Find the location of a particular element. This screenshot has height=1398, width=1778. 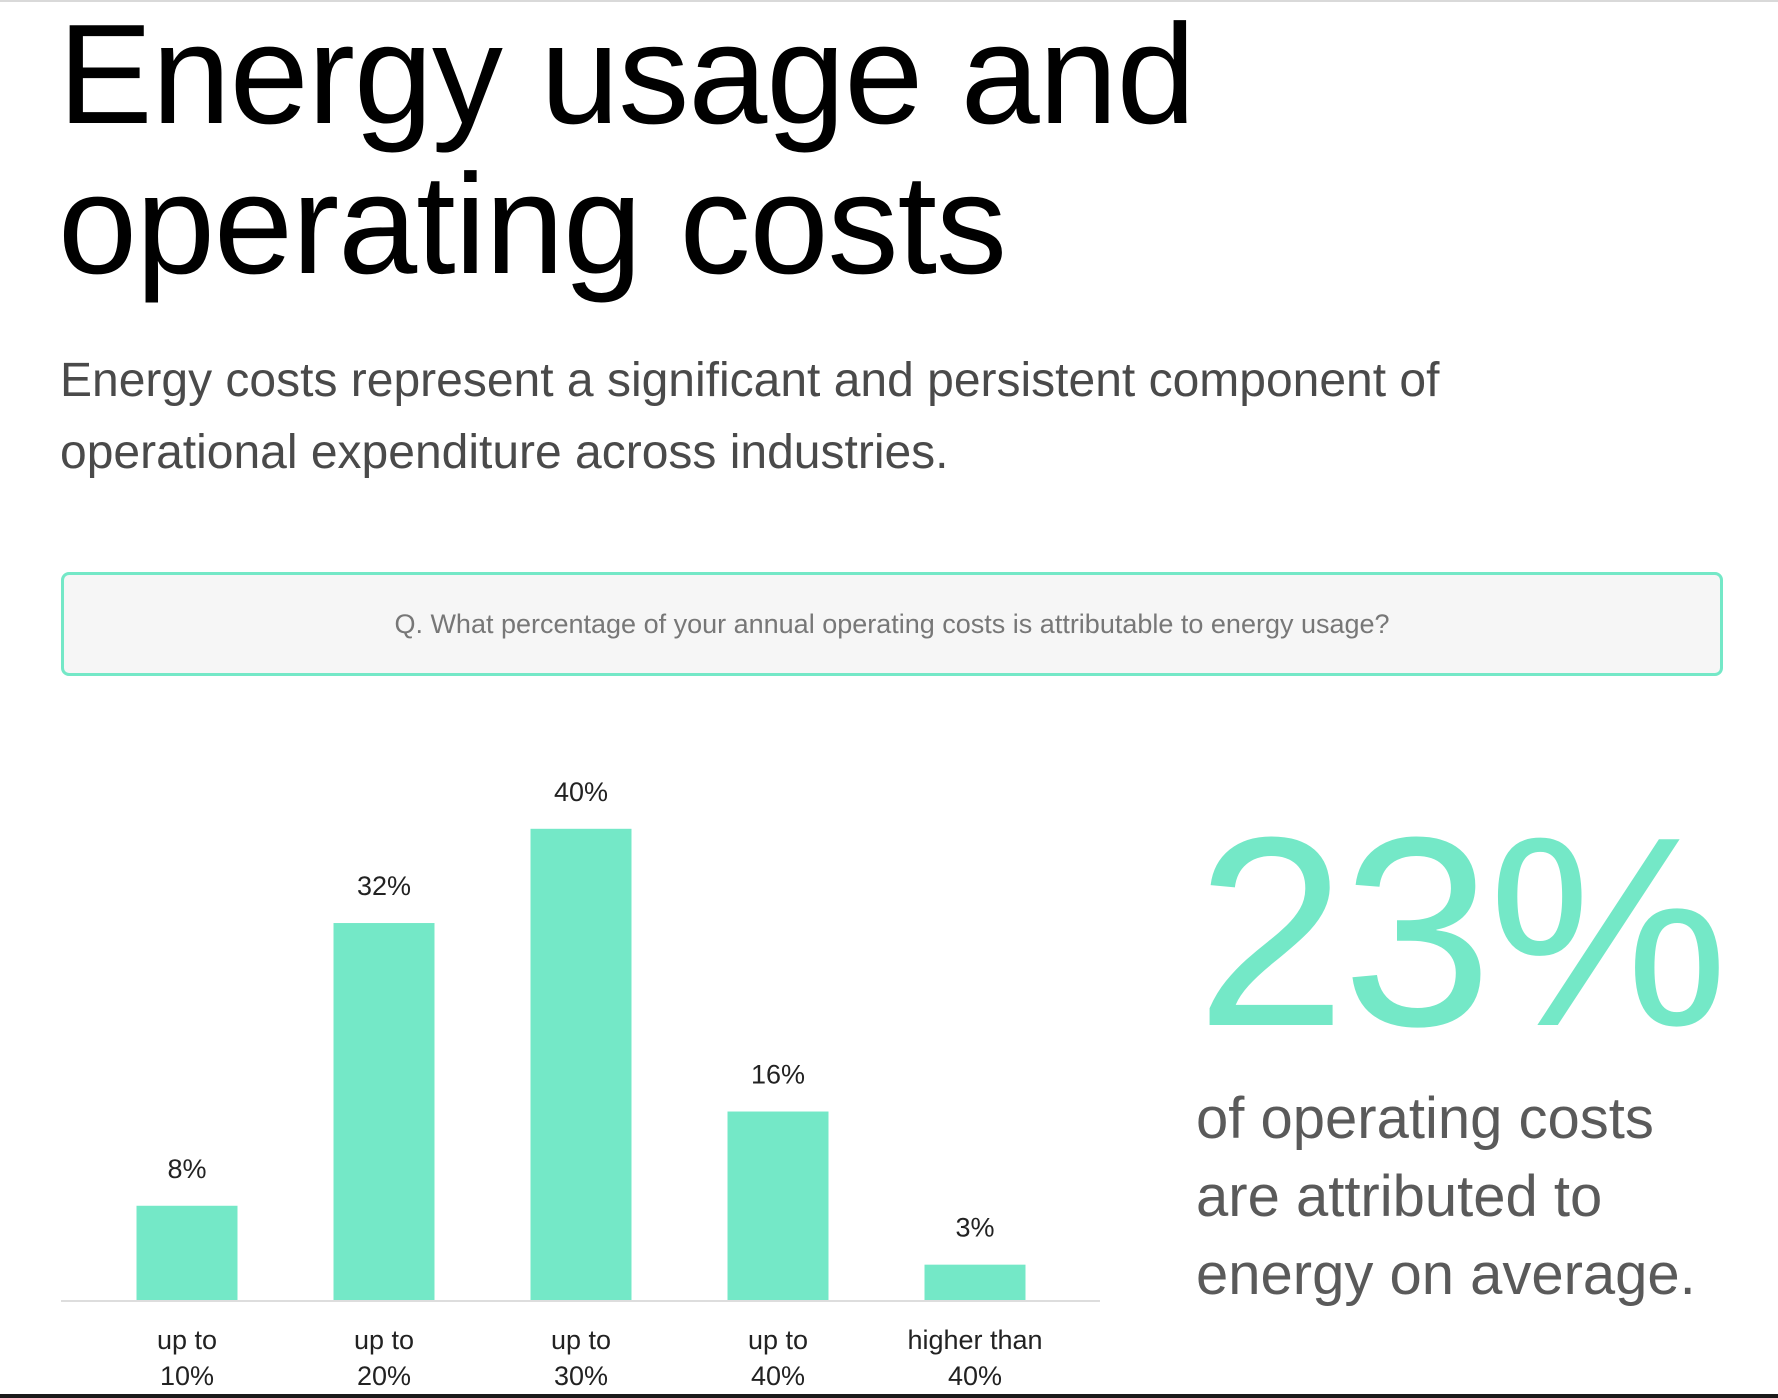

bar-value-label-0: 8% is located at coordinates (186, 1169).